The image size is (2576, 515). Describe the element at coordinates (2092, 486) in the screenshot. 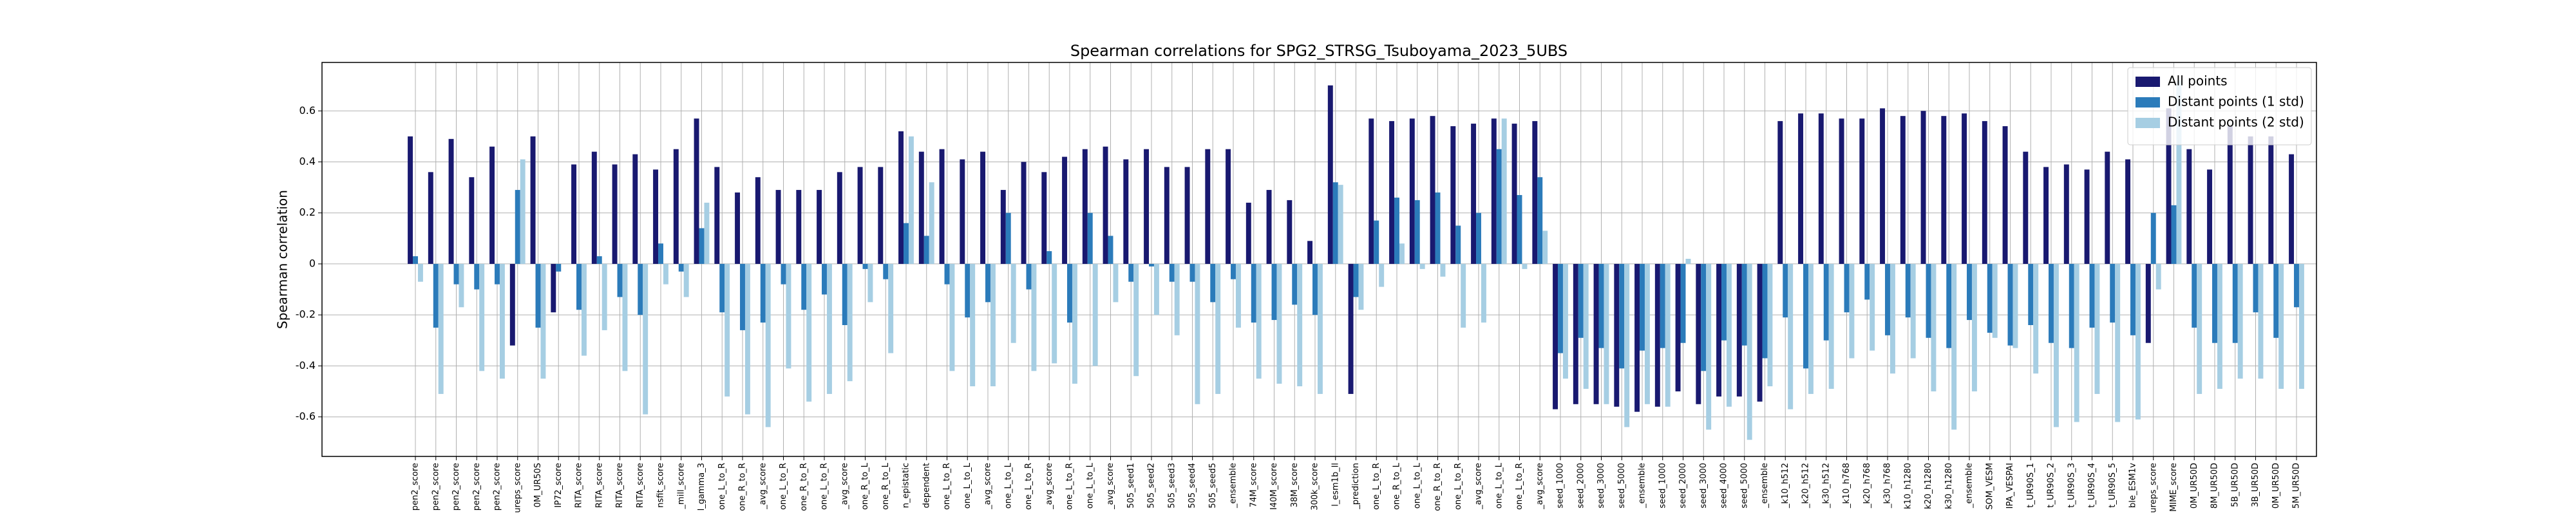

I see `x-tick-label: t_UR90S_4` at that location.